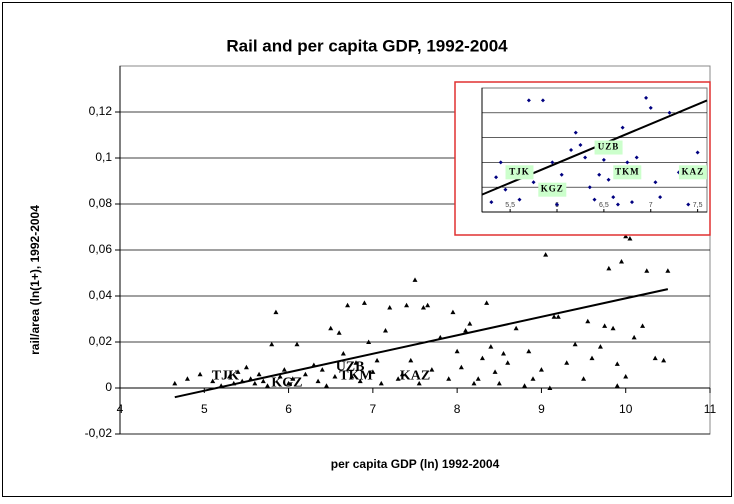  I want to click on x-axis-label: per capita GDP (ln) 1992-2004, so click(415, 464).